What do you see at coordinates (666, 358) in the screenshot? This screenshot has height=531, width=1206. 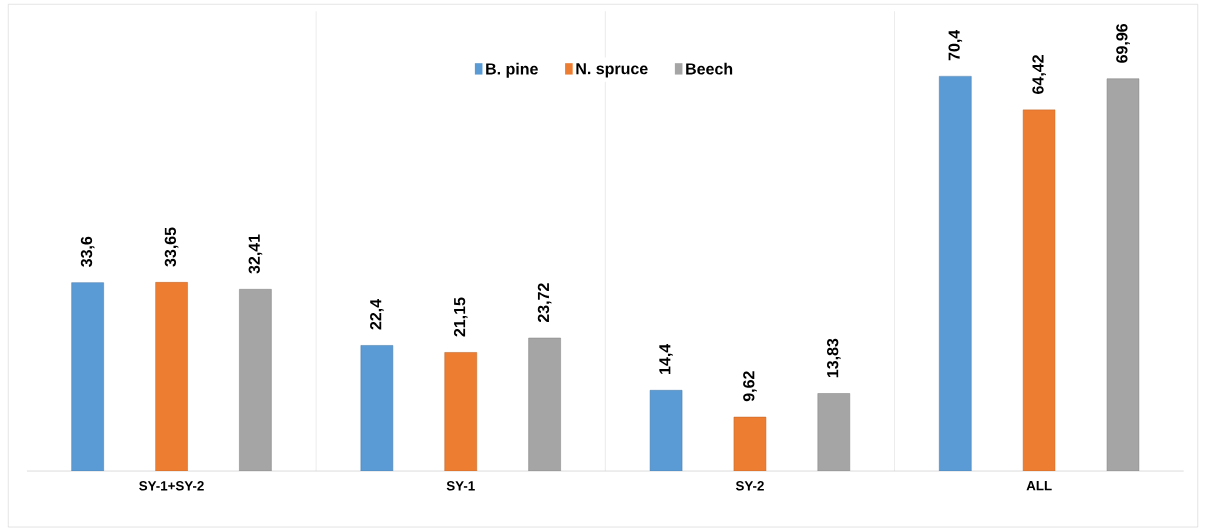 I see `data-label: 14,4` at bounding box center [666, 358].